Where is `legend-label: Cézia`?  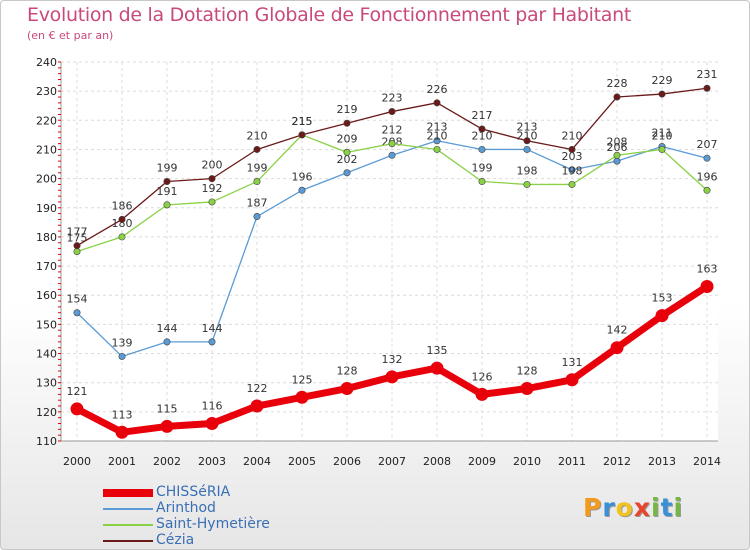 legend-label: Cézia is located at coordinates (175, 540).